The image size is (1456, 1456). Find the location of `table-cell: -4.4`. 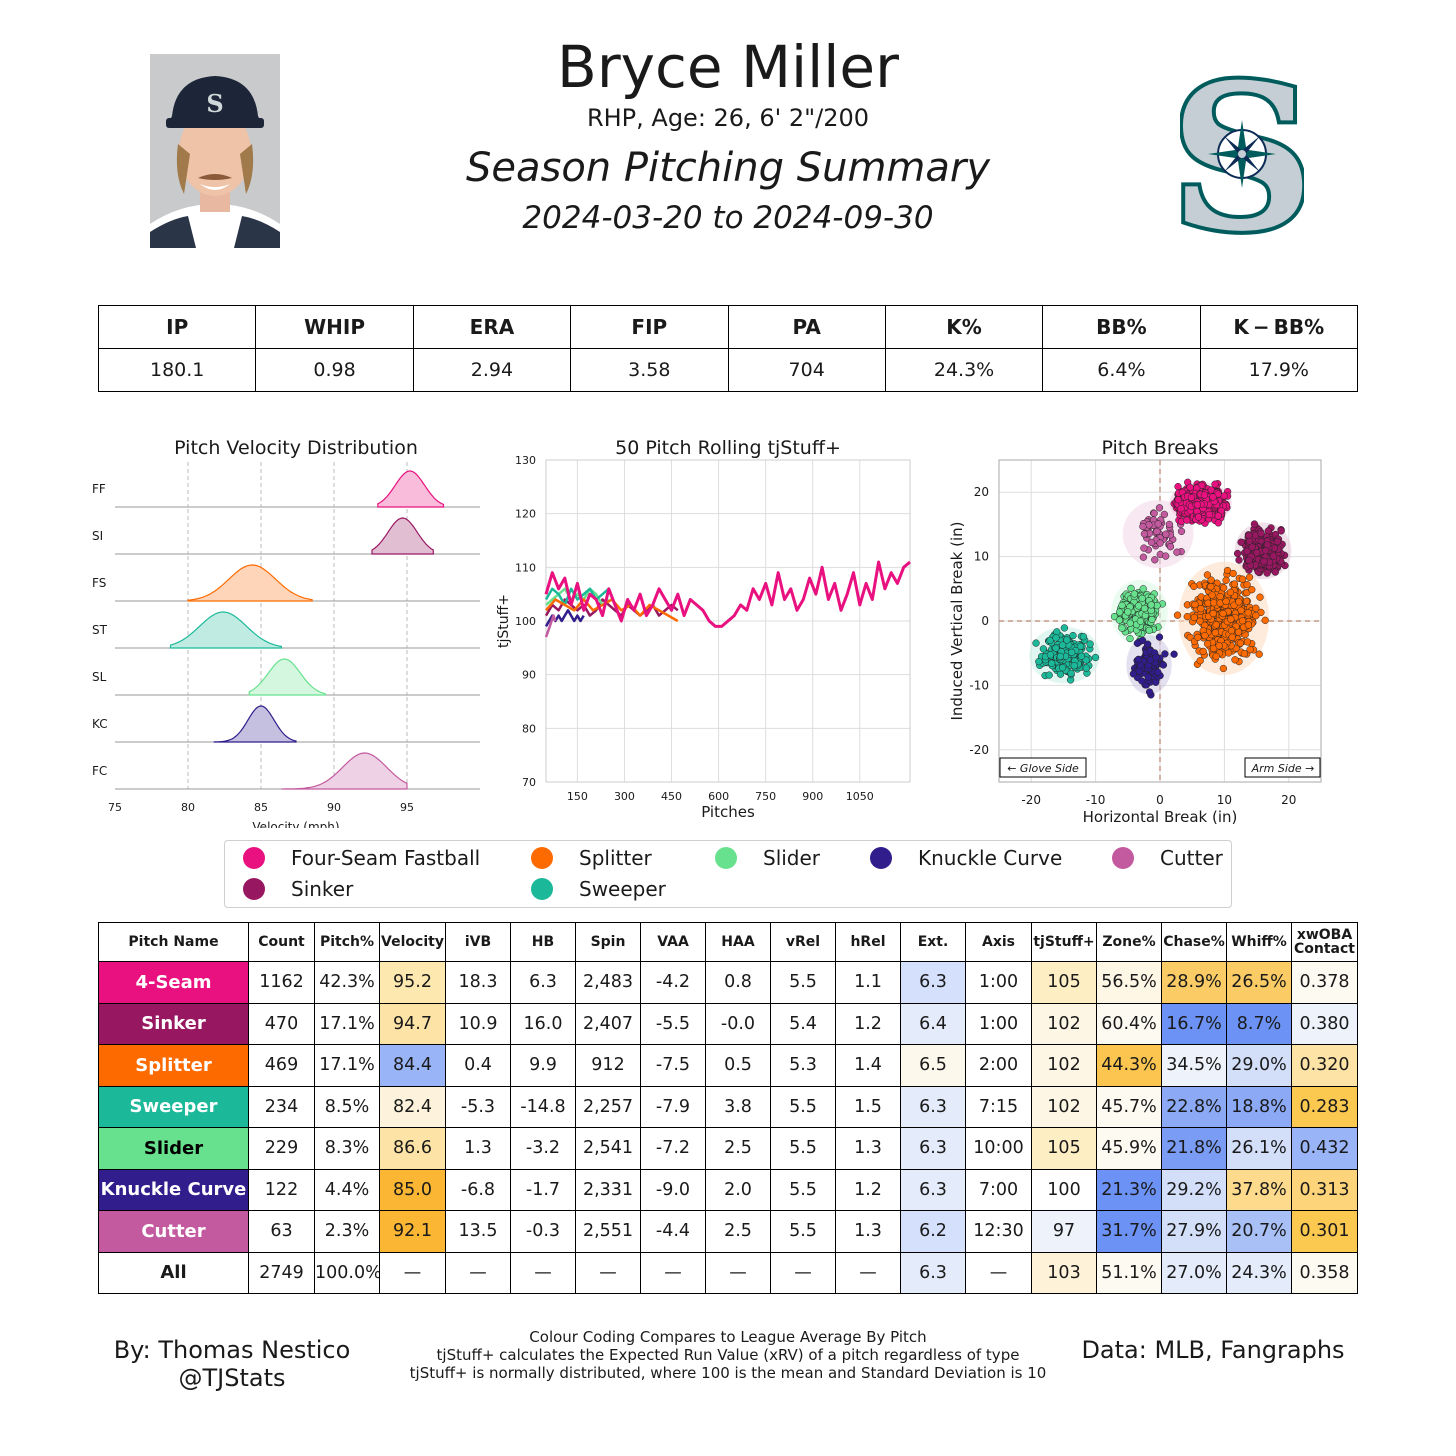

table-cell: -4.4 is located at coordinates (673, 1231).